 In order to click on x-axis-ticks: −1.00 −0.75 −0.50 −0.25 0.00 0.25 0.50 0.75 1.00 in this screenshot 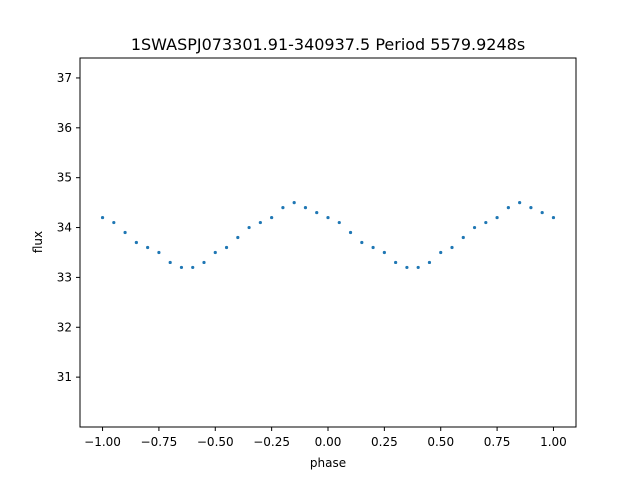, I will do `click(325, 438)`.